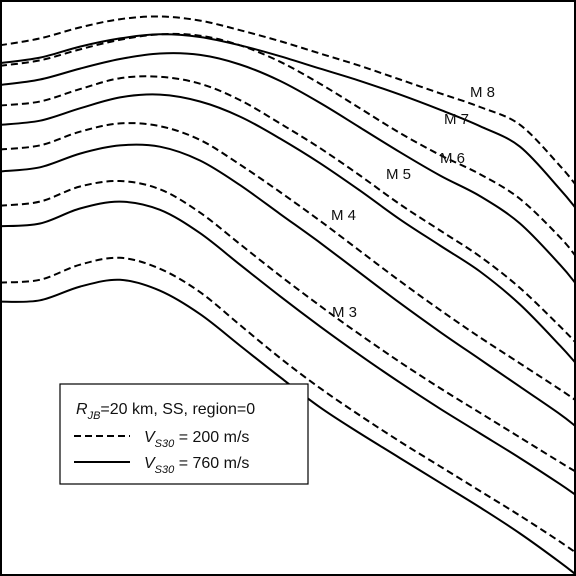 This screenshot has width=576, height=576. I want to click on label-m7: M 7, so click(456, 119).